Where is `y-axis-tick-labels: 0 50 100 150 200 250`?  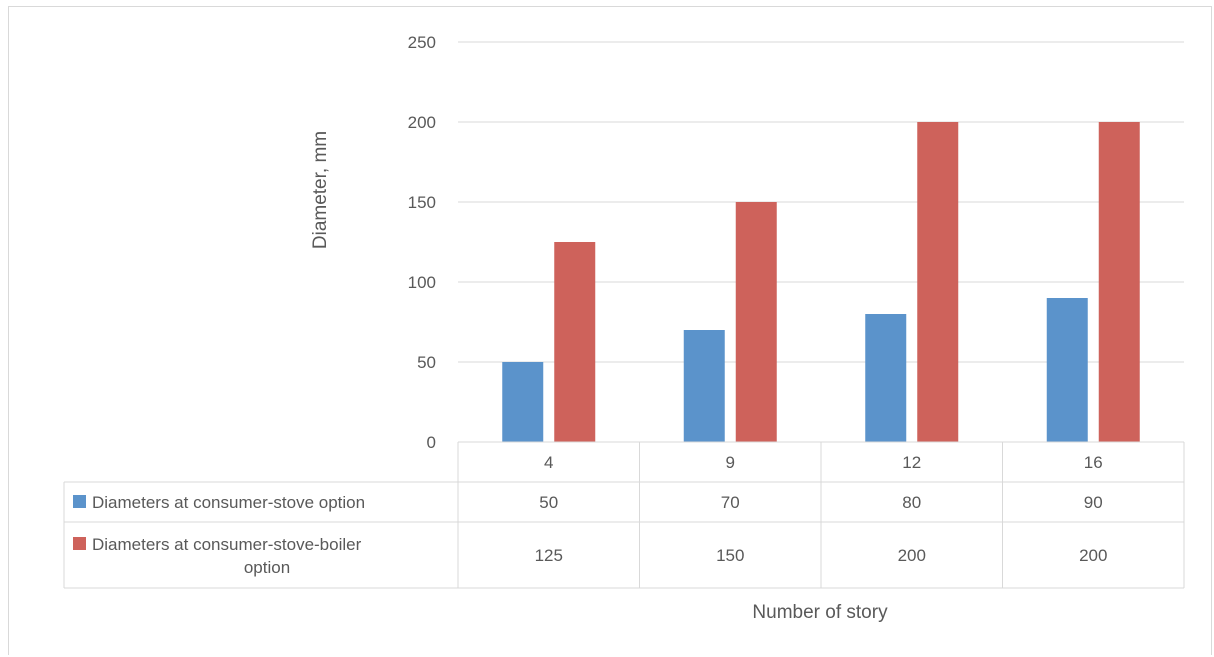
y-axis-tick-labels: 0 50 100 150 200 250 is located at coordinates (422, 242).